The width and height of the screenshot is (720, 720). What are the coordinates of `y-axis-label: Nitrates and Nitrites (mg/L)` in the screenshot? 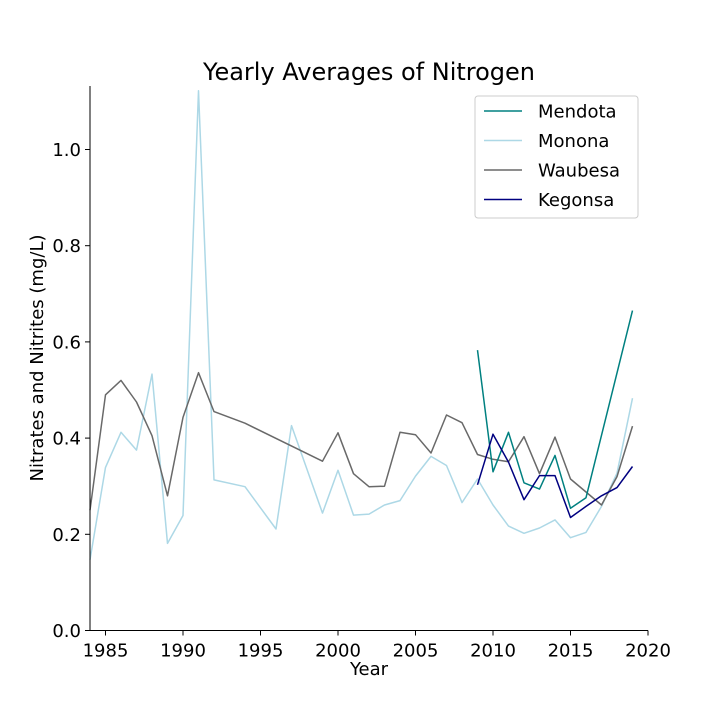 It's located at (37, 357).